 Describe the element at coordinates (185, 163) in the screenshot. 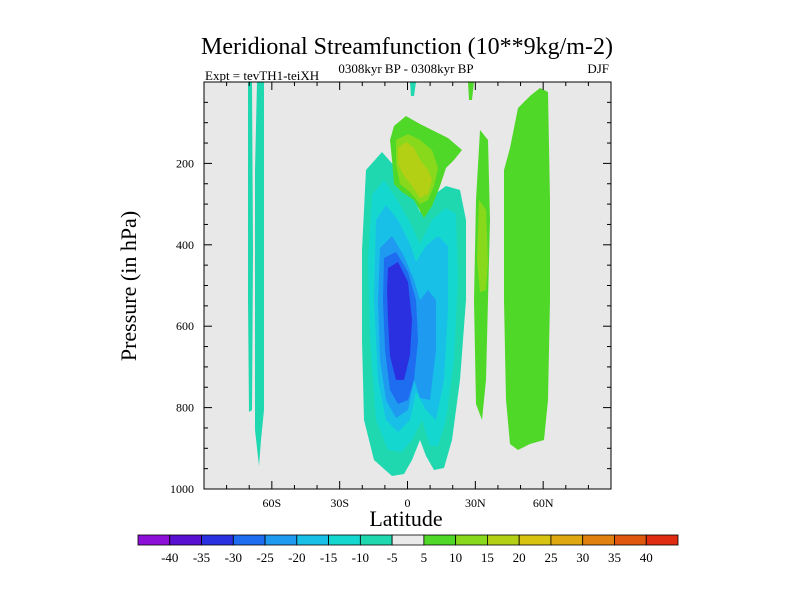

I see `y-tick-label: 200` at that location.